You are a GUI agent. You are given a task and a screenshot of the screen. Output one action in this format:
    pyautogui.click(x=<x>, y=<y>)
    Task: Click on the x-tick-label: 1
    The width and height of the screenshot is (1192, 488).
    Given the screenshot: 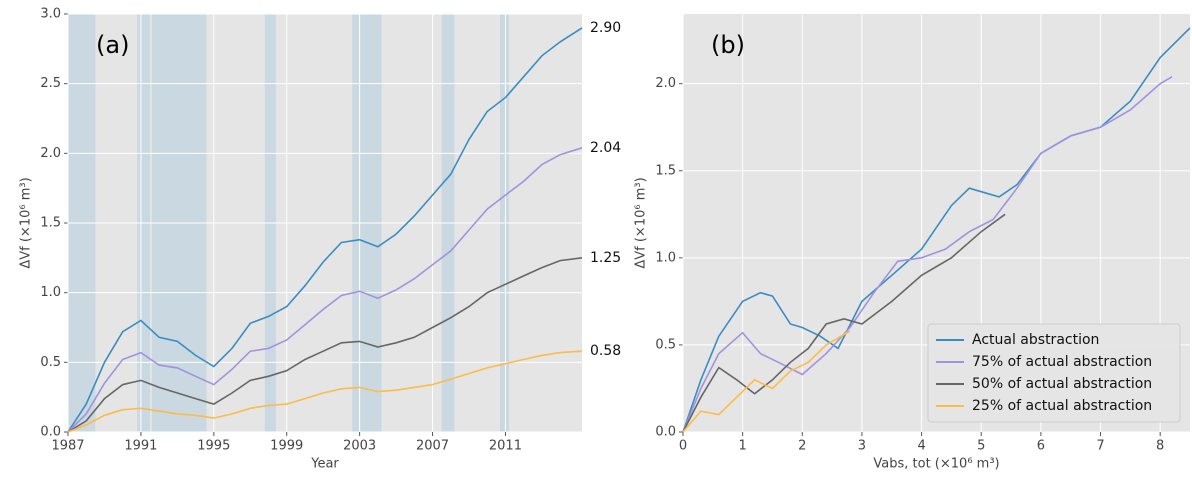 What is the action you would take?
    pyautogui.click(x=743, y=446)
    